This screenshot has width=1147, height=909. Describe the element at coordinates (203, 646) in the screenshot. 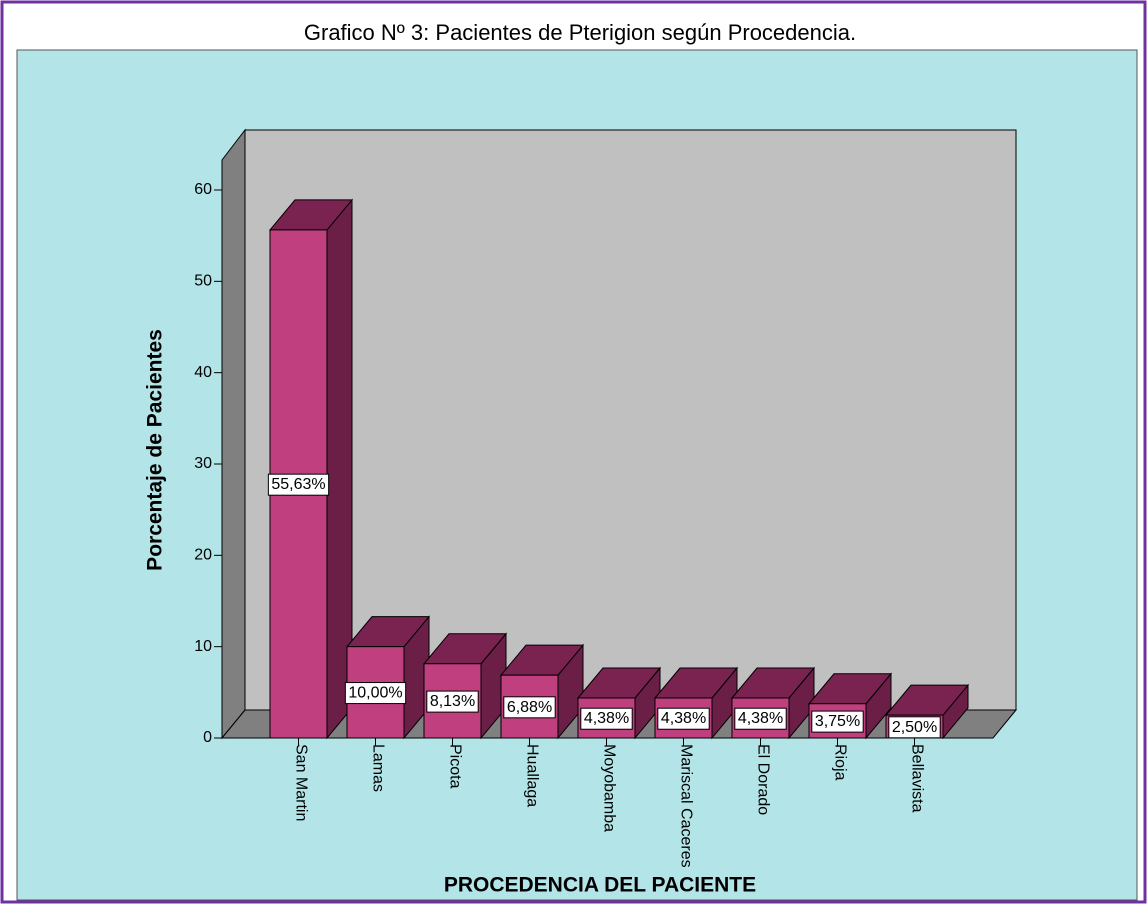

I see `y-tick-label: 10` at that location.